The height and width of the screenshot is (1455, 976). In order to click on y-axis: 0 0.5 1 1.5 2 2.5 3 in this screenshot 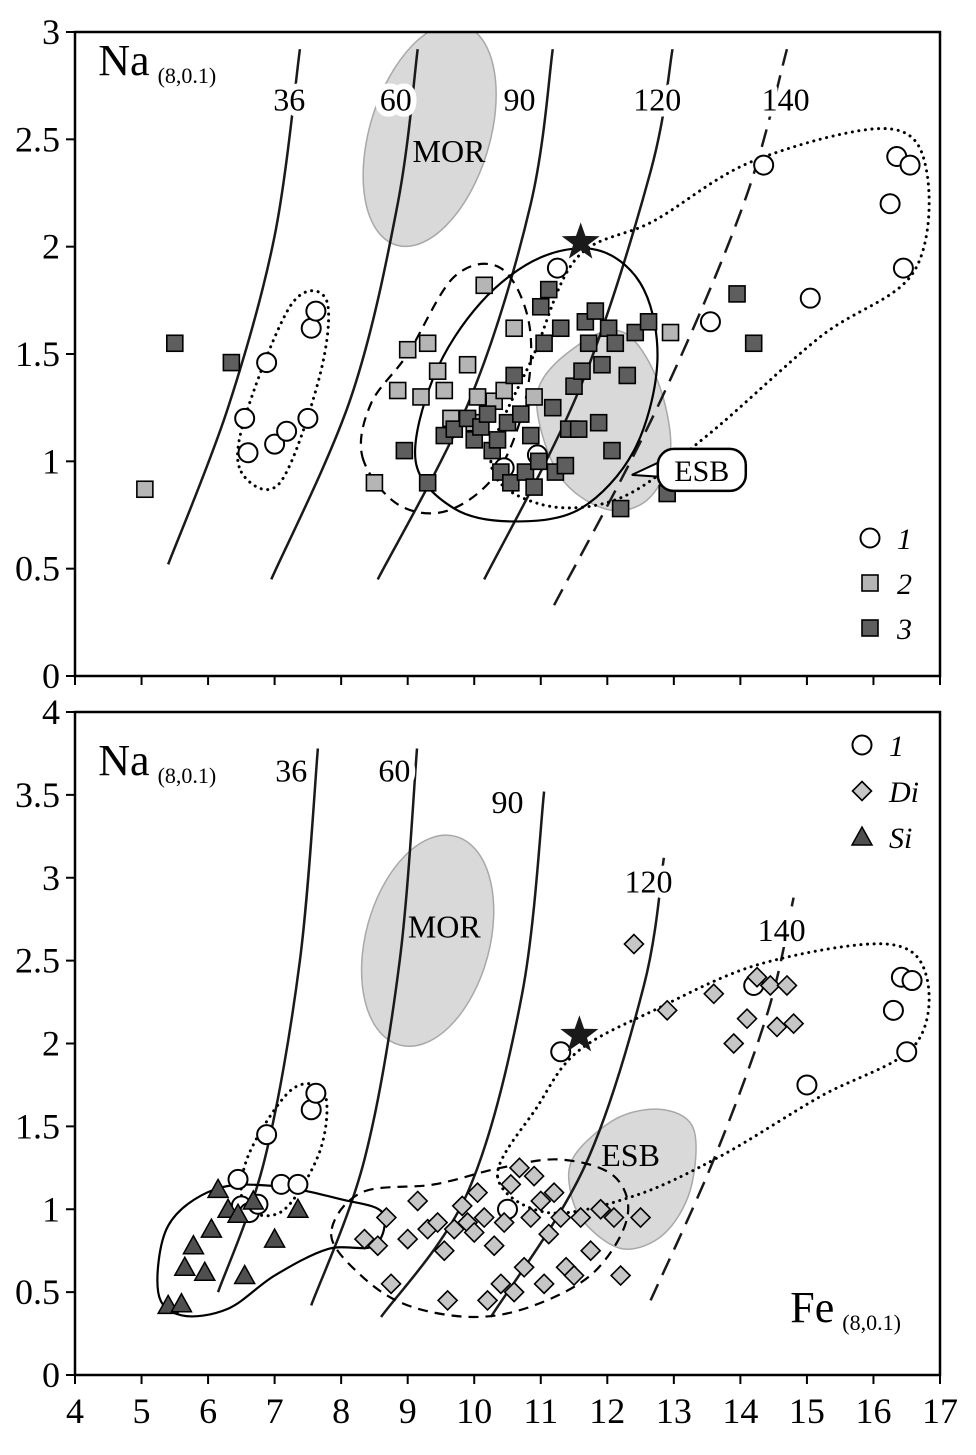, I will do `click(45, 354)`.